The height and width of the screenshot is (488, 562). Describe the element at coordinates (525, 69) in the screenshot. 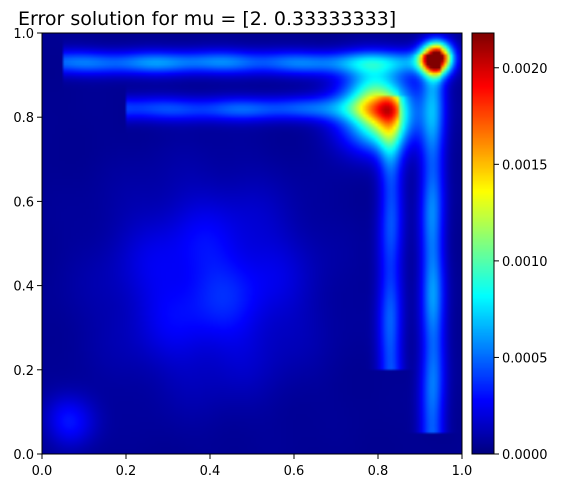

I see `colorbar-tick-label: 0.0020` at that location.